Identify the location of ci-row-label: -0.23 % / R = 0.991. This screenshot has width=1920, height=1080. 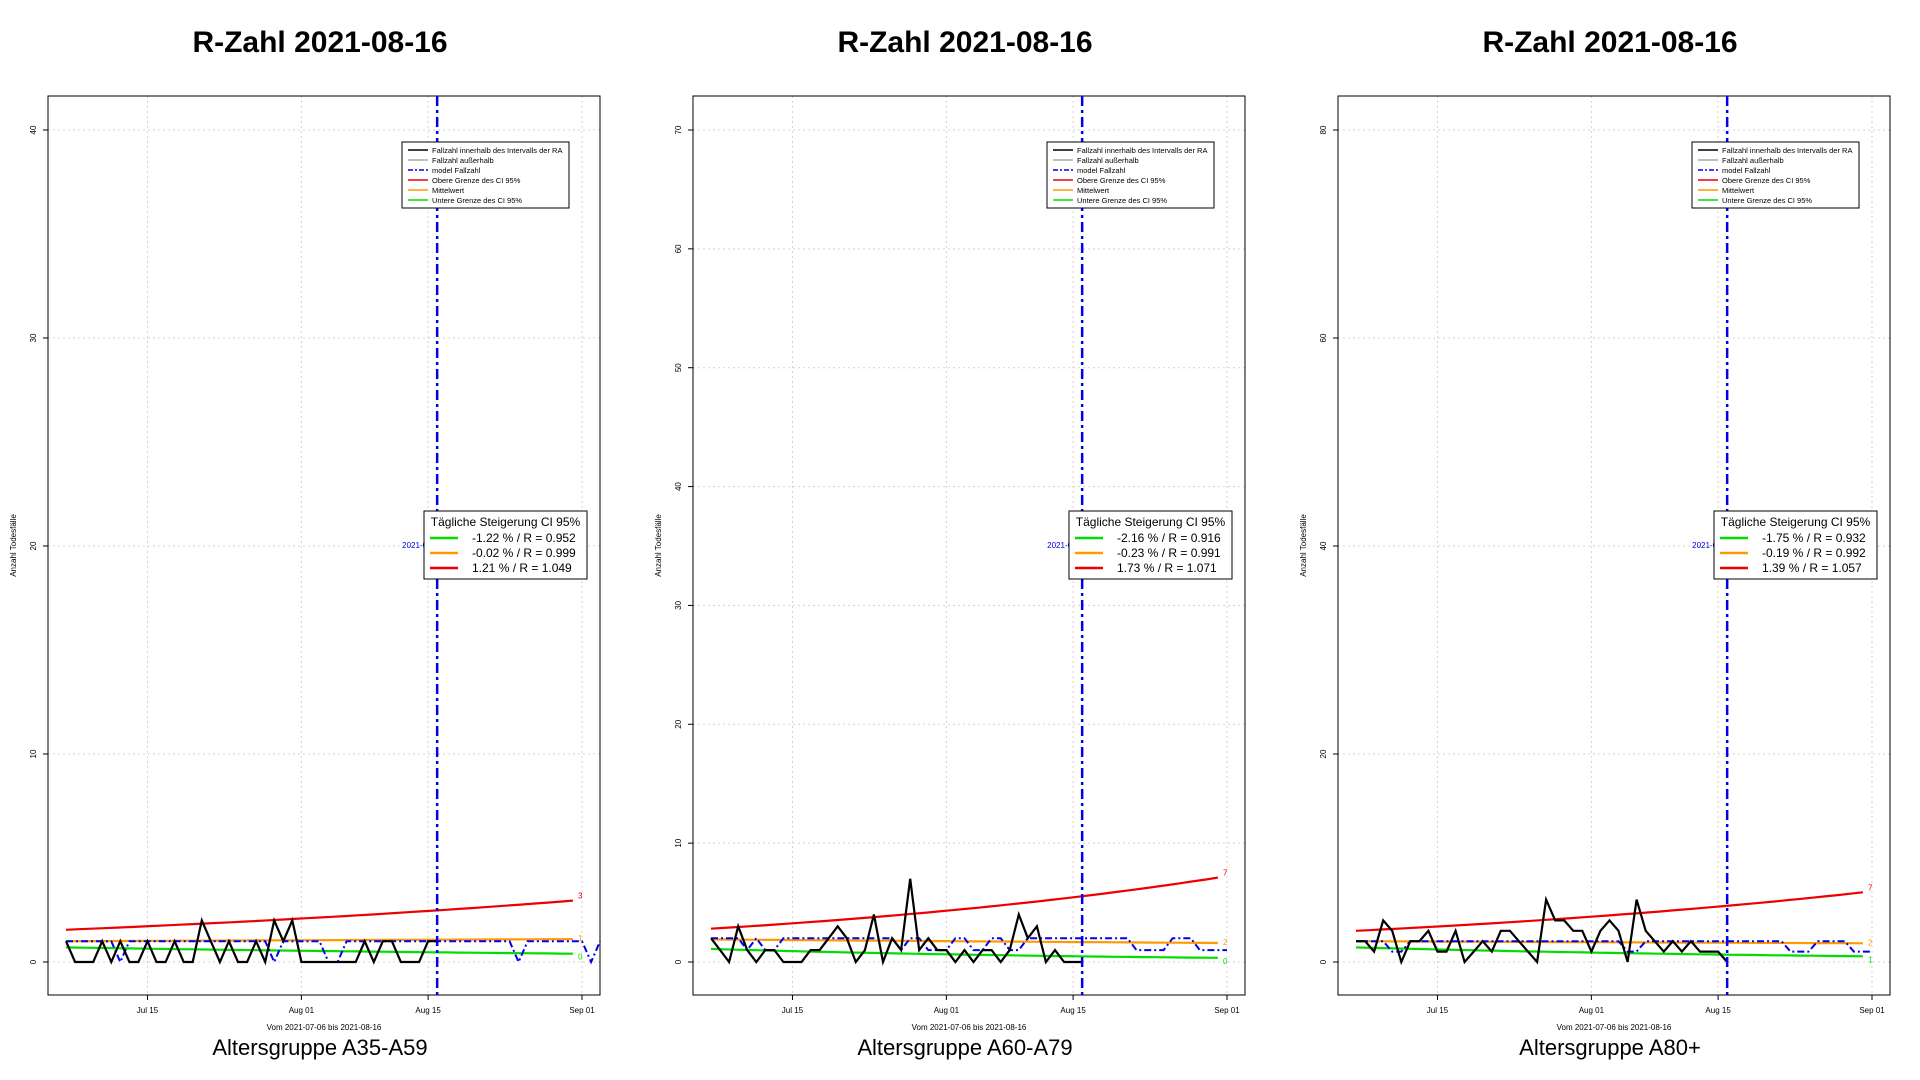
(1169, 553).